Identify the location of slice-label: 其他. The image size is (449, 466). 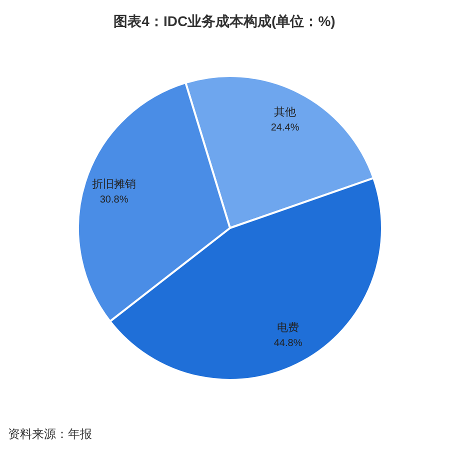
(285, 112).